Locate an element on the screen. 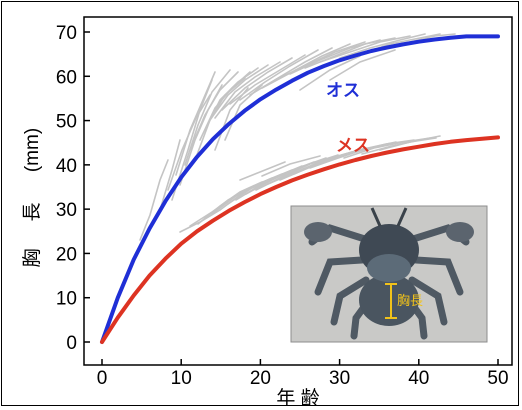 The image size is (522, 410). y-tick-label: 10 is located at coordinates (66, 299).